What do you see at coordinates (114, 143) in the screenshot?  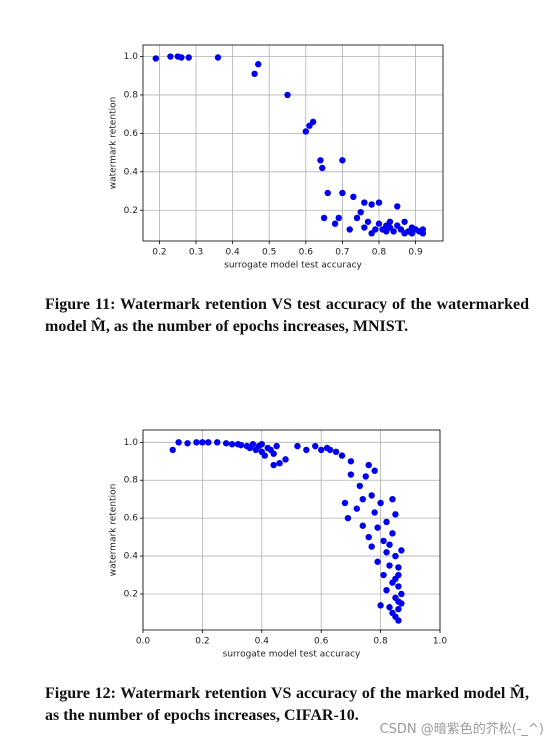 I see `y-axis-label: watermark retention` at bounding box center [114, 143].